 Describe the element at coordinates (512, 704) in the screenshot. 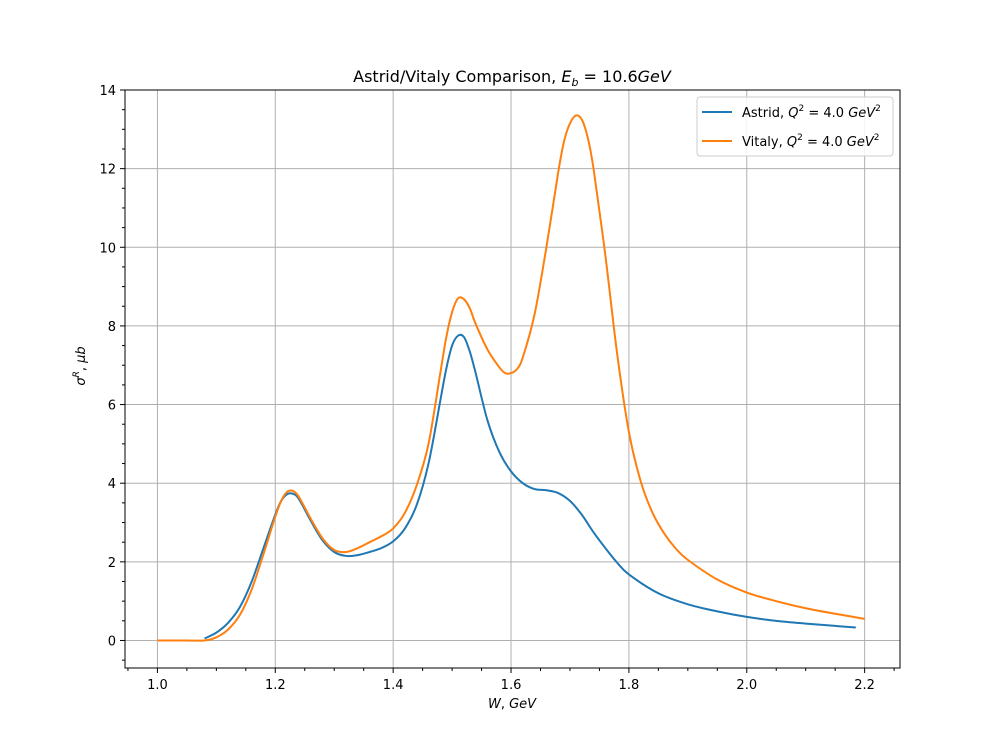

I see `x-axis-label: W, GeV` at that location.